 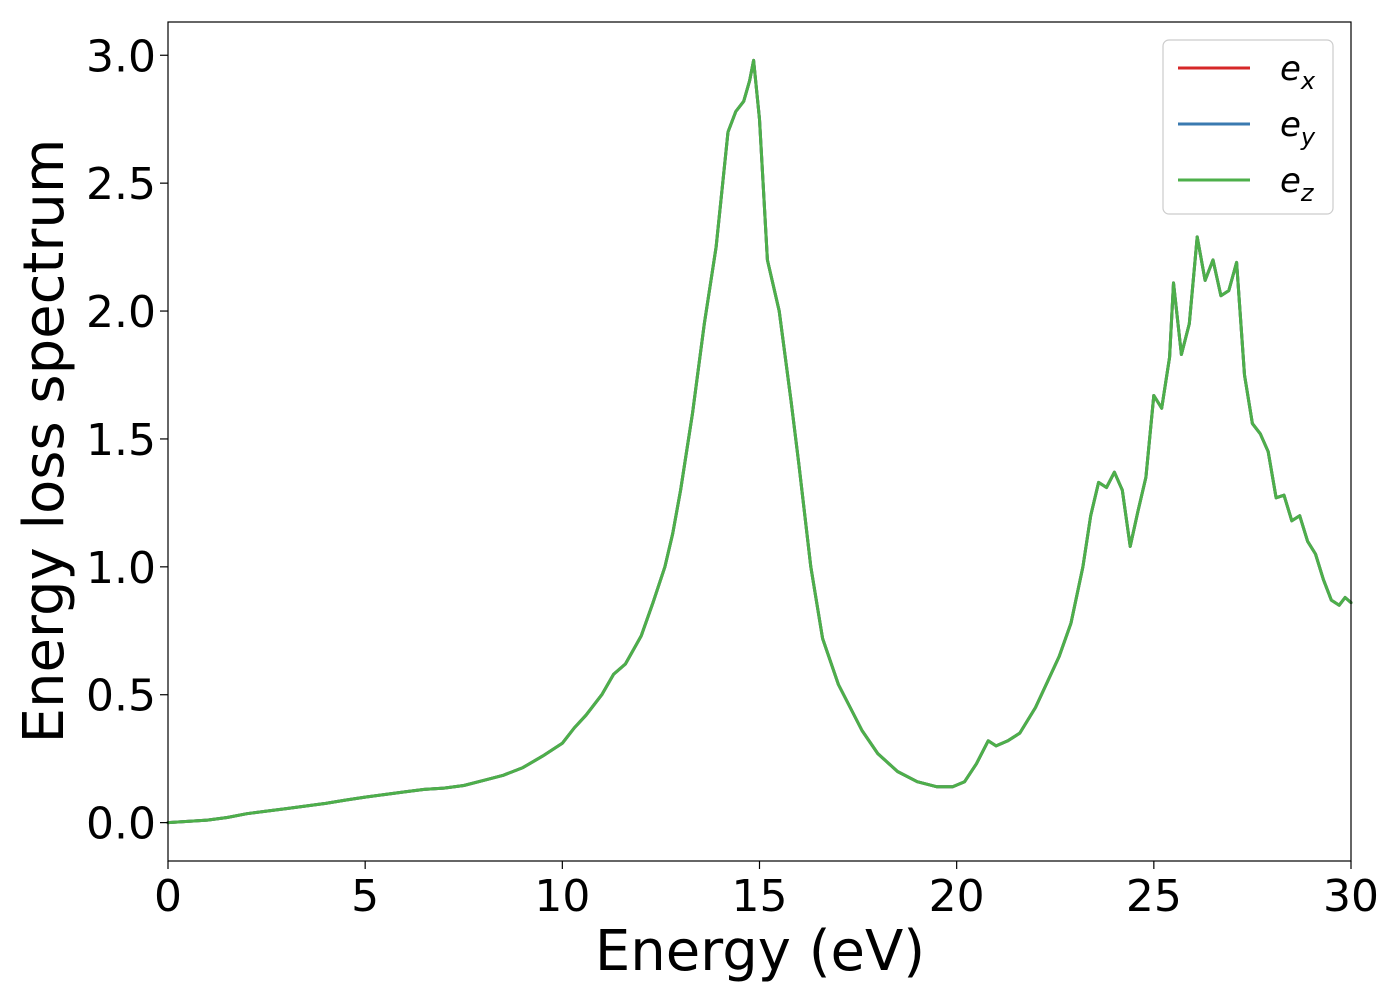 I want to click on y-tick-label: 0.5, so click(x=121, y=696).